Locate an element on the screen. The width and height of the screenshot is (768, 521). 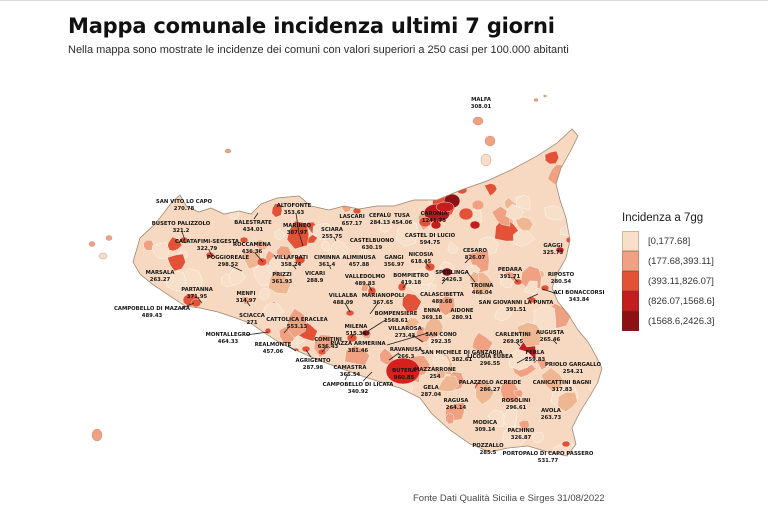
legend-item: (177.68,393.11] is located at coordinates (668, 261).